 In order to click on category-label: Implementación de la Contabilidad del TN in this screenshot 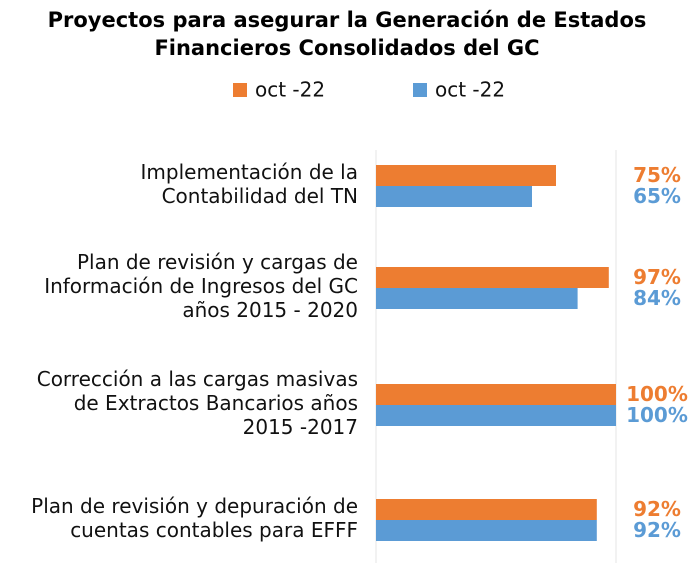, I will do `click(249, 184)`.